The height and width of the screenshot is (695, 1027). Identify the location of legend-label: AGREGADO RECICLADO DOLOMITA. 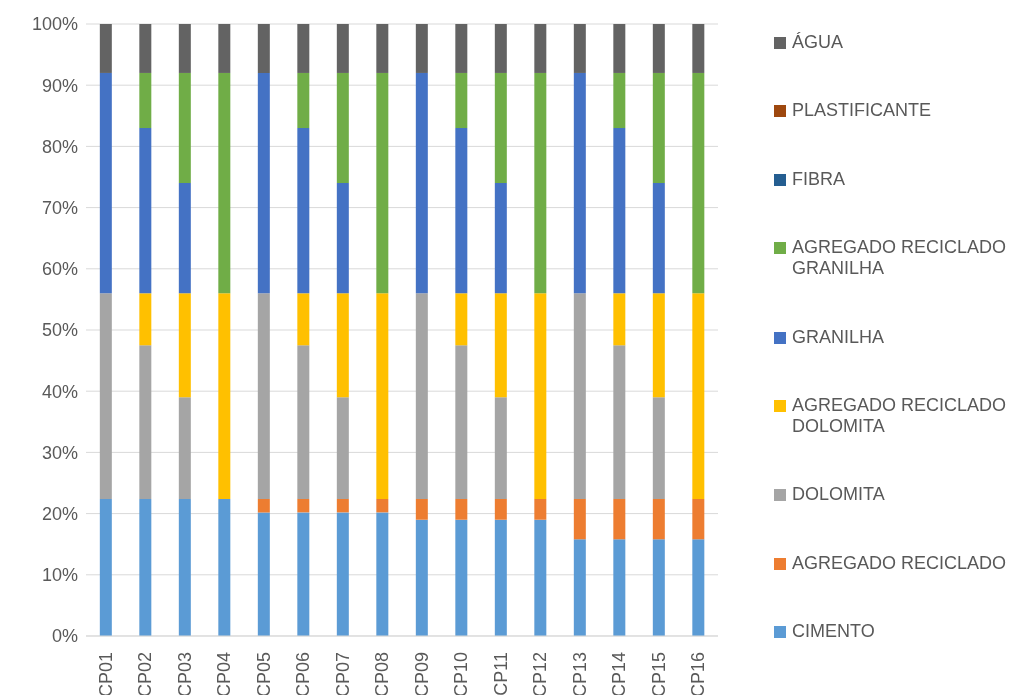
(900, 415).